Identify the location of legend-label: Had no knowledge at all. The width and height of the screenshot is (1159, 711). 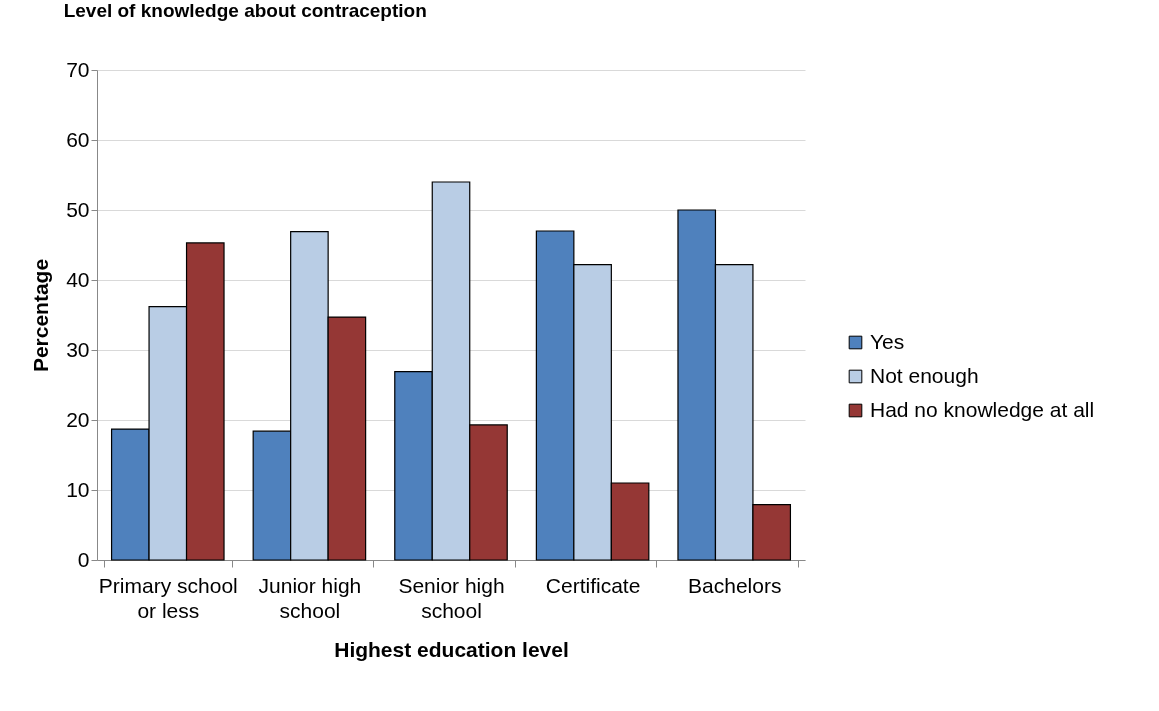
(982, 409).